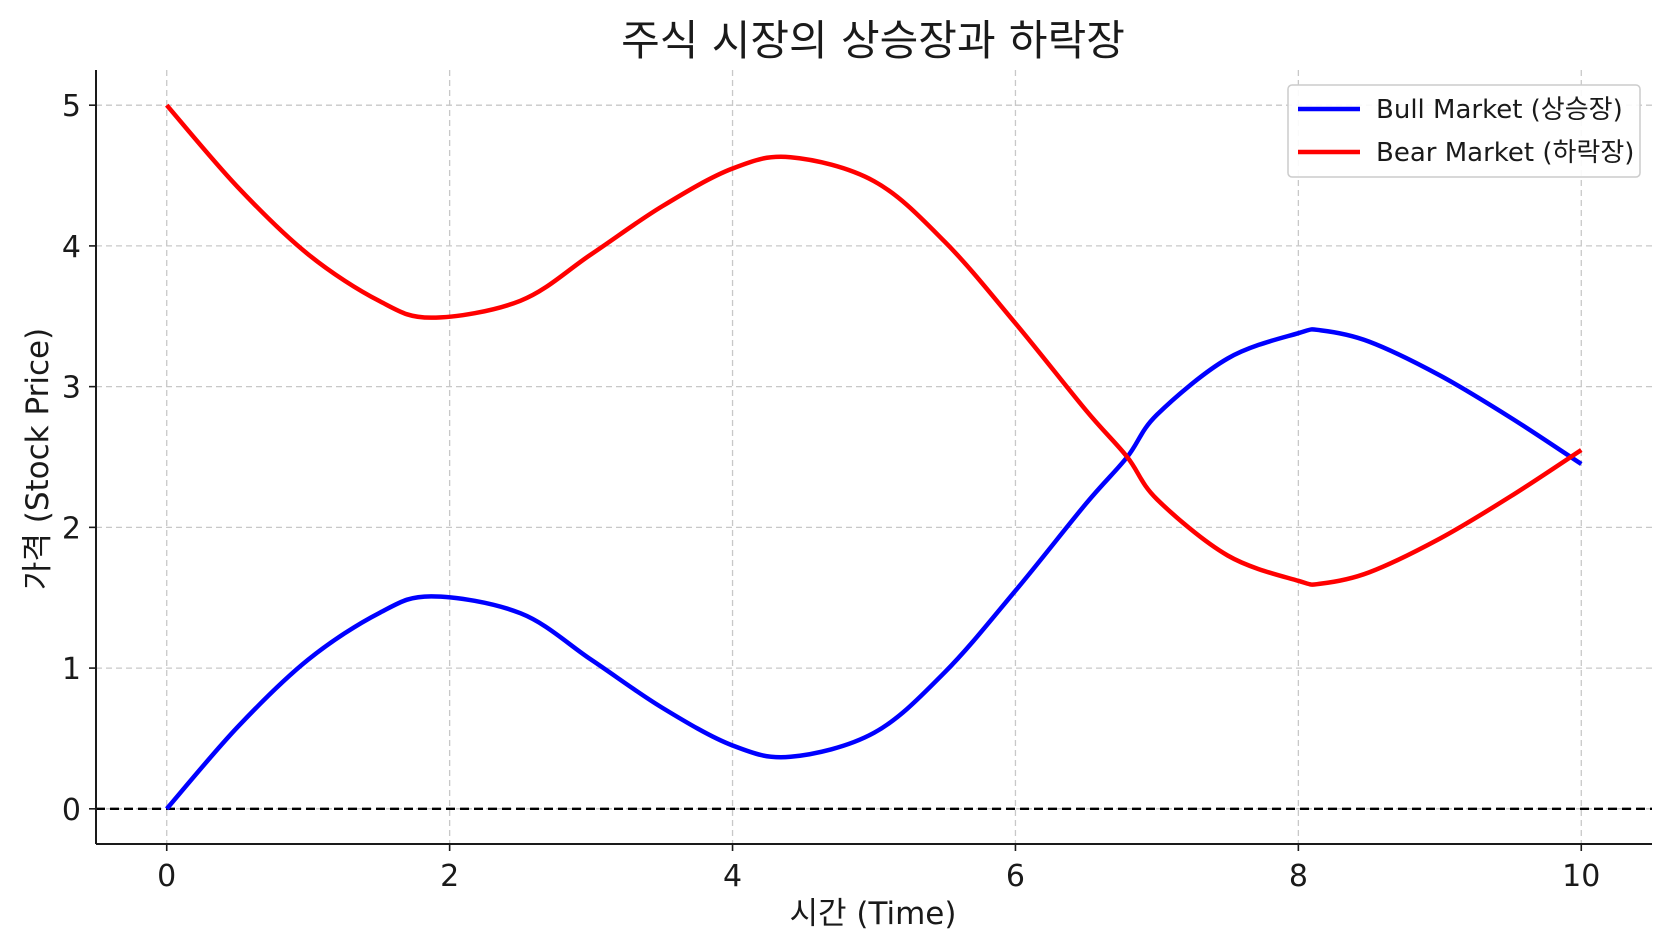 This screenshot has width=1665, height=947. Describe the element at coordinates (1015, 876) in the screenshot. I see `x-tick-label: 6` at that location.